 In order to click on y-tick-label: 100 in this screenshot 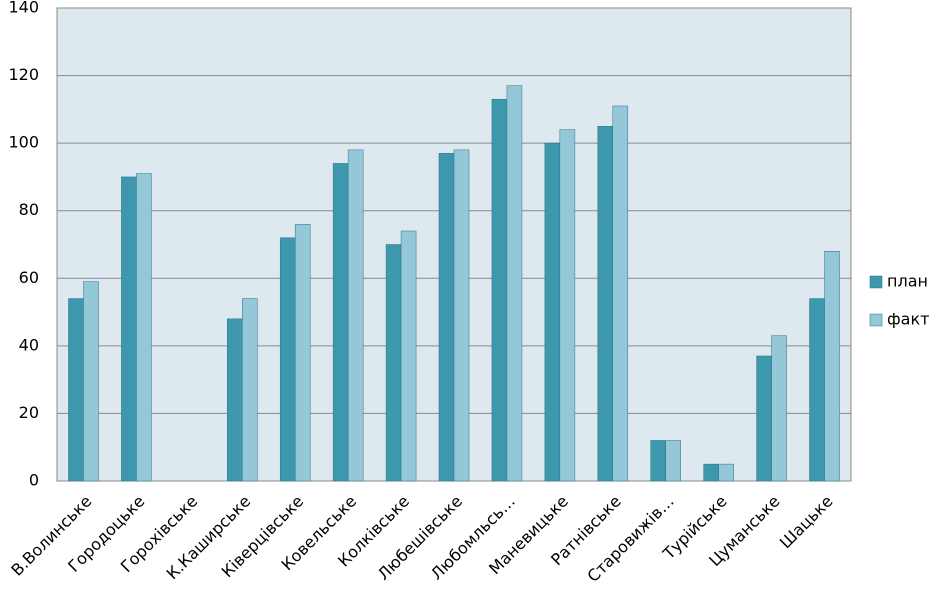, I will do `click(23, 142)`.